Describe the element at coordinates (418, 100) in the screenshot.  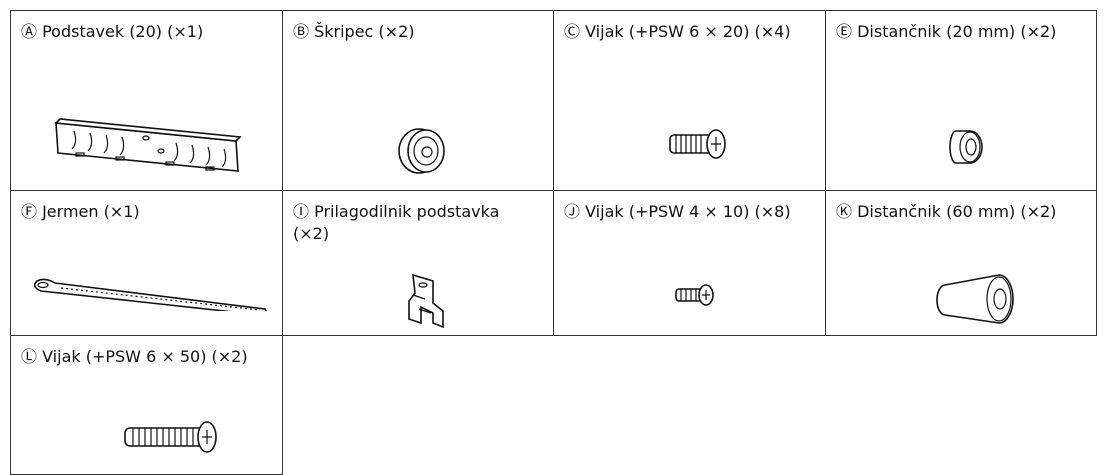
I see `part-cell: Ⓑ Škripec (×2)` at that location.